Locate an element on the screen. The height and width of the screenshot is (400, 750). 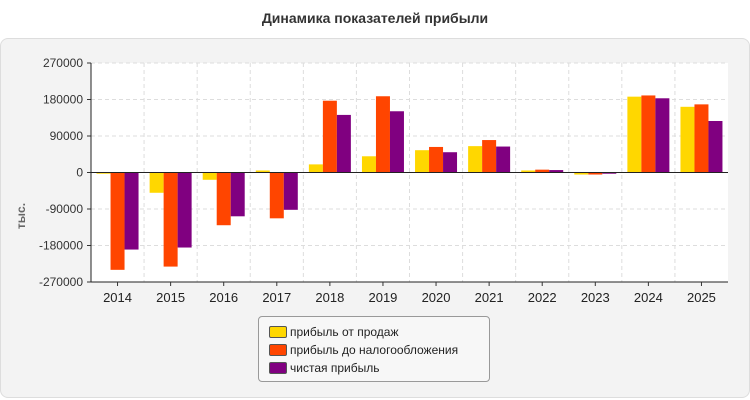
x-tick-label-2015: 2015 is located at coordinates (170, 297).